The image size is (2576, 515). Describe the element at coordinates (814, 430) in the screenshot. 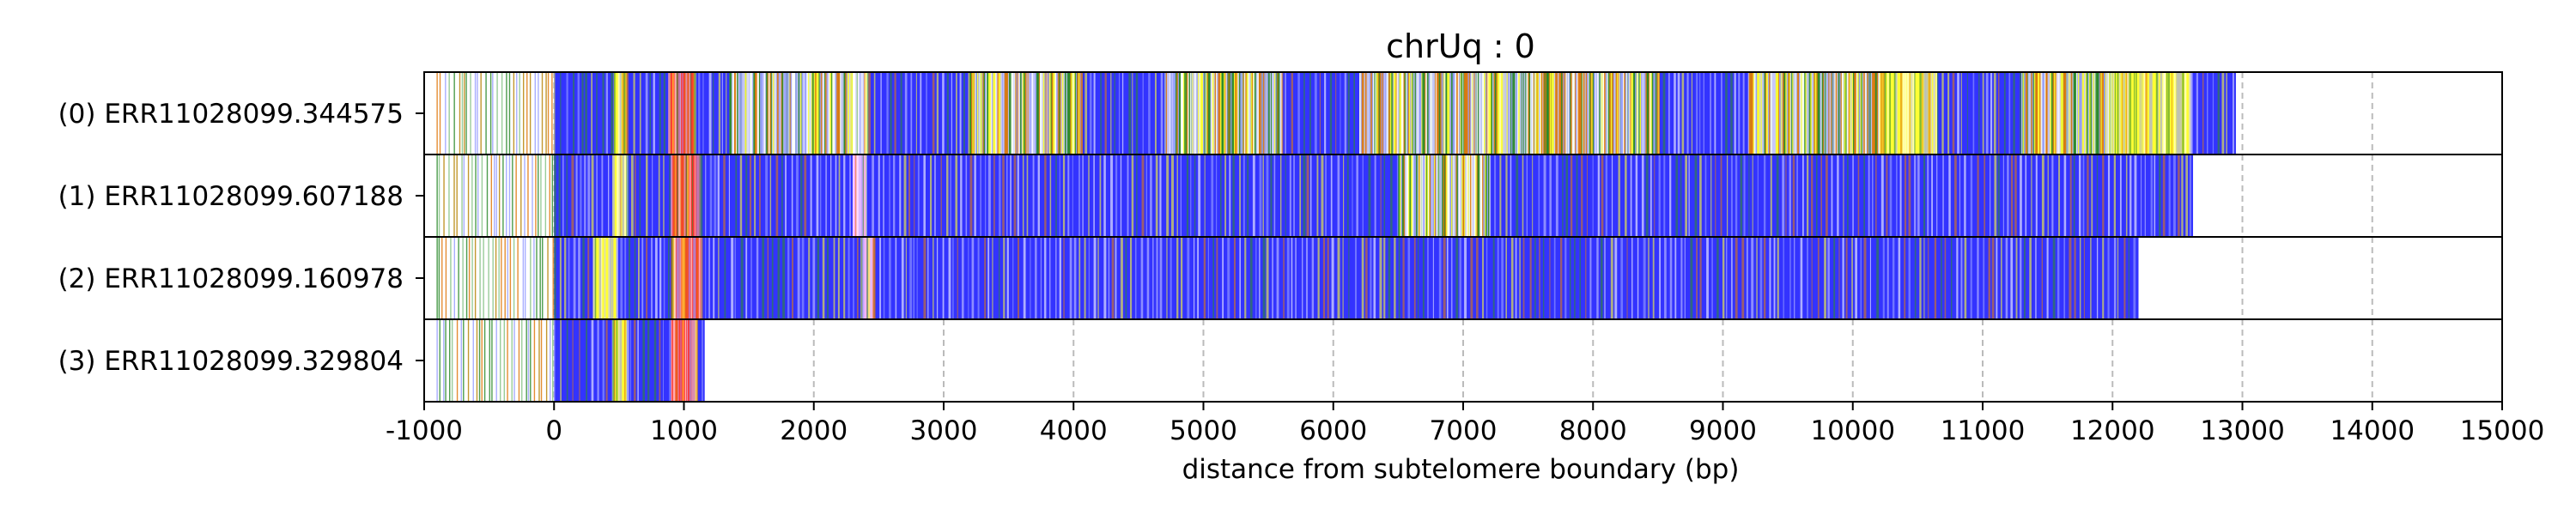

I see `x-tick-label: 2000` at that location.